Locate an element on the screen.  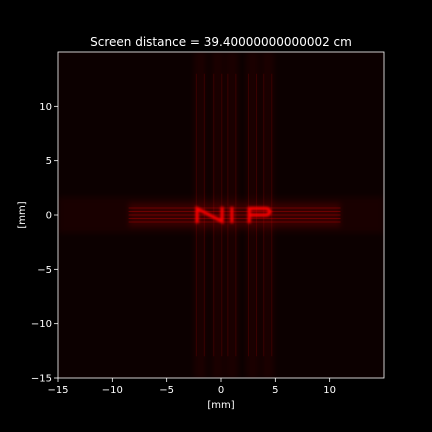
x-tick-label: 0 is located at coordinates (221, 390).